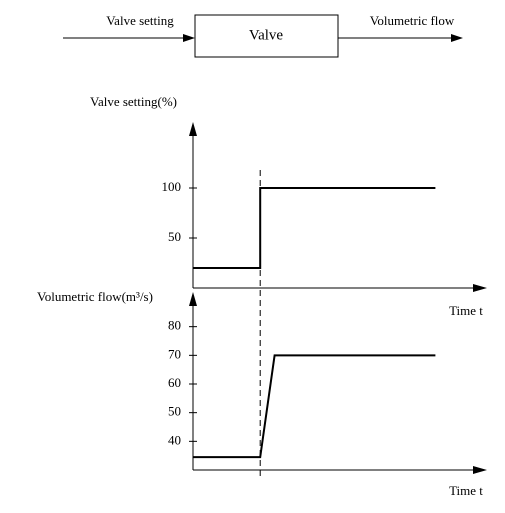 The image size is (505, 513). Describe the element at coordinates (174, 325) in the screenshot. I see `y-tick-label: 80` at that location.